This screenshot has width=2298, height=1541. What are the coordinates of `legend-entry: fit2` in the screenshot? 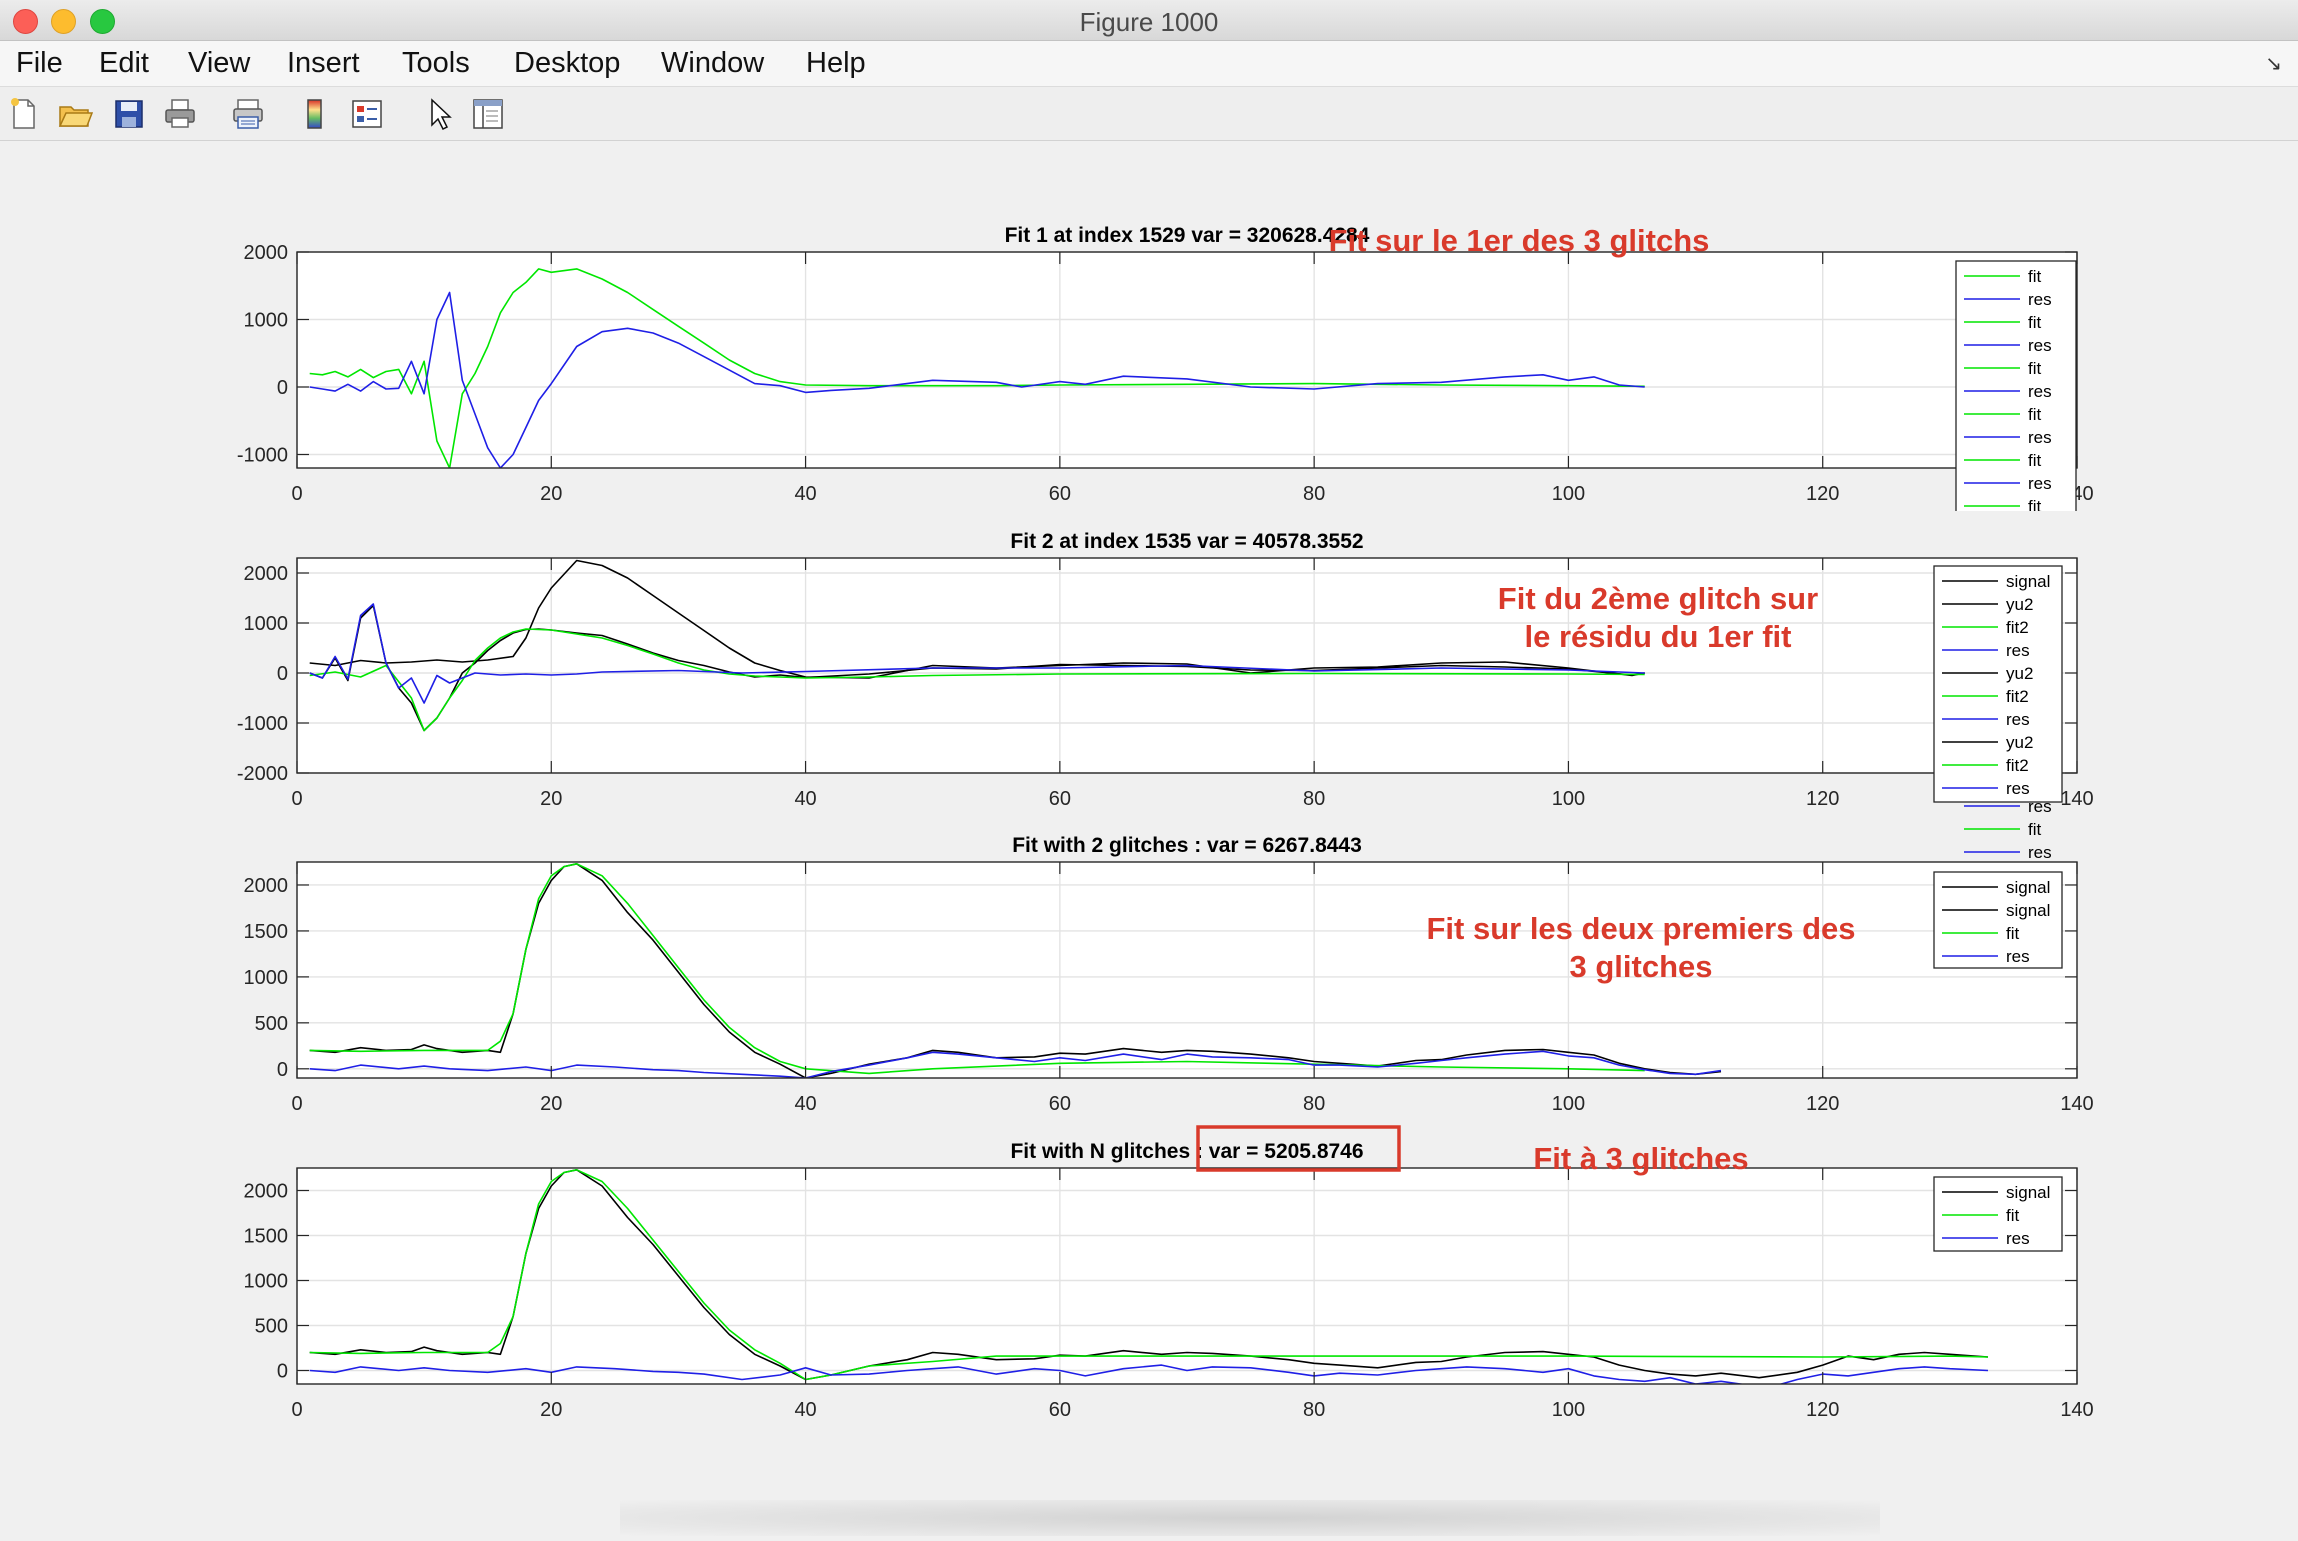 It's located at (2017, 765).